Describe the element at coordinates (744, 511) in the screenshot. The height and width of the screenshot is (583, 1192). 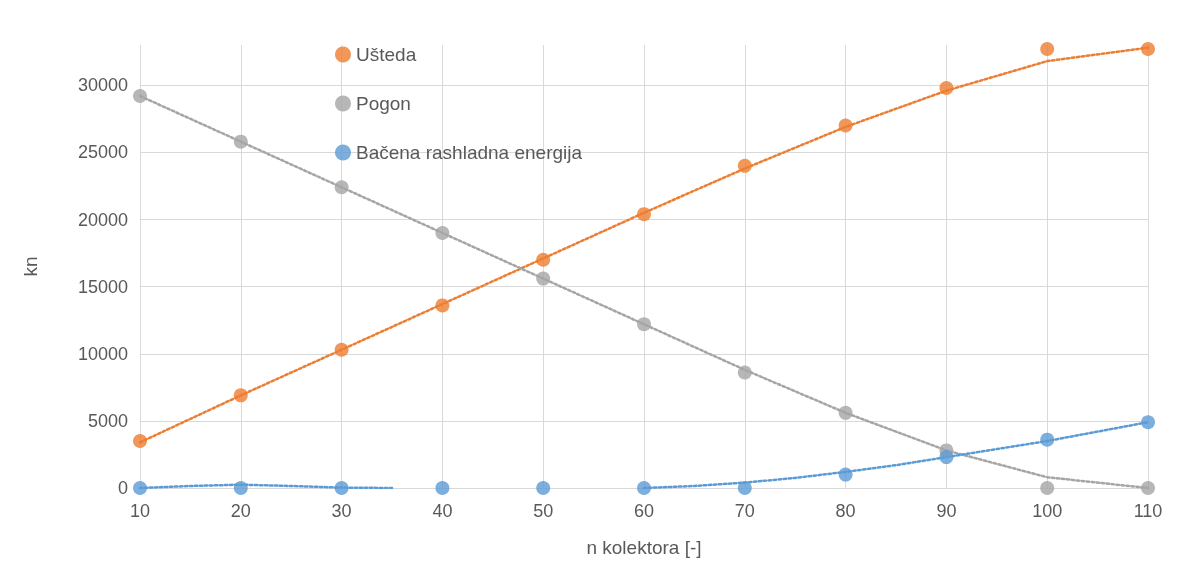
I see `x-tick-label: 70` at that location.